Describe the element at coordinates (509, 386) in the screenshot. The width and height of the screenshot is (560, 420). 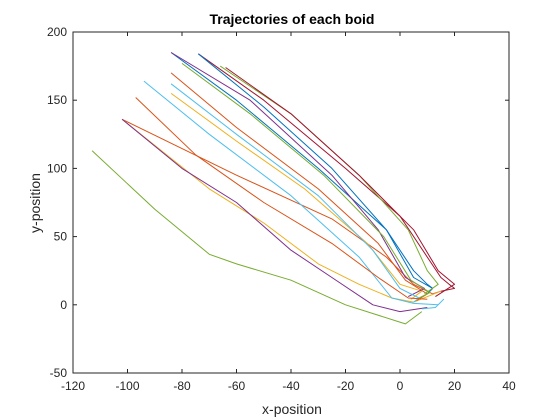
I see `x-tick-label: 40` at that location.